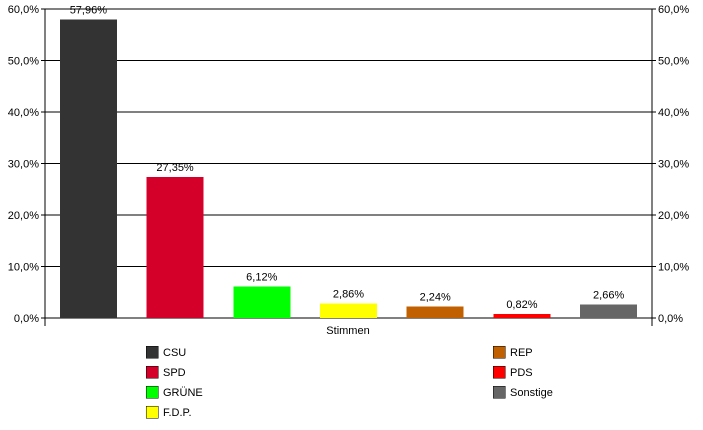 This screenshot has width=703, height=430. What do you see at coordinates (435, 312) in the screenshot?
I see `bar-rep` at bounding box center [435, 312].